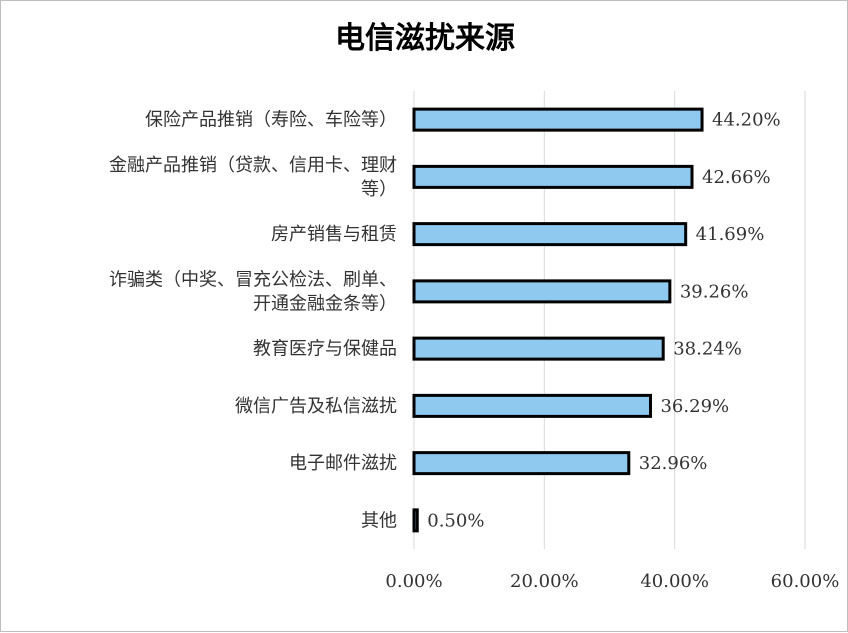  I want to click on data-label: 41.69%, so click(730, 234).